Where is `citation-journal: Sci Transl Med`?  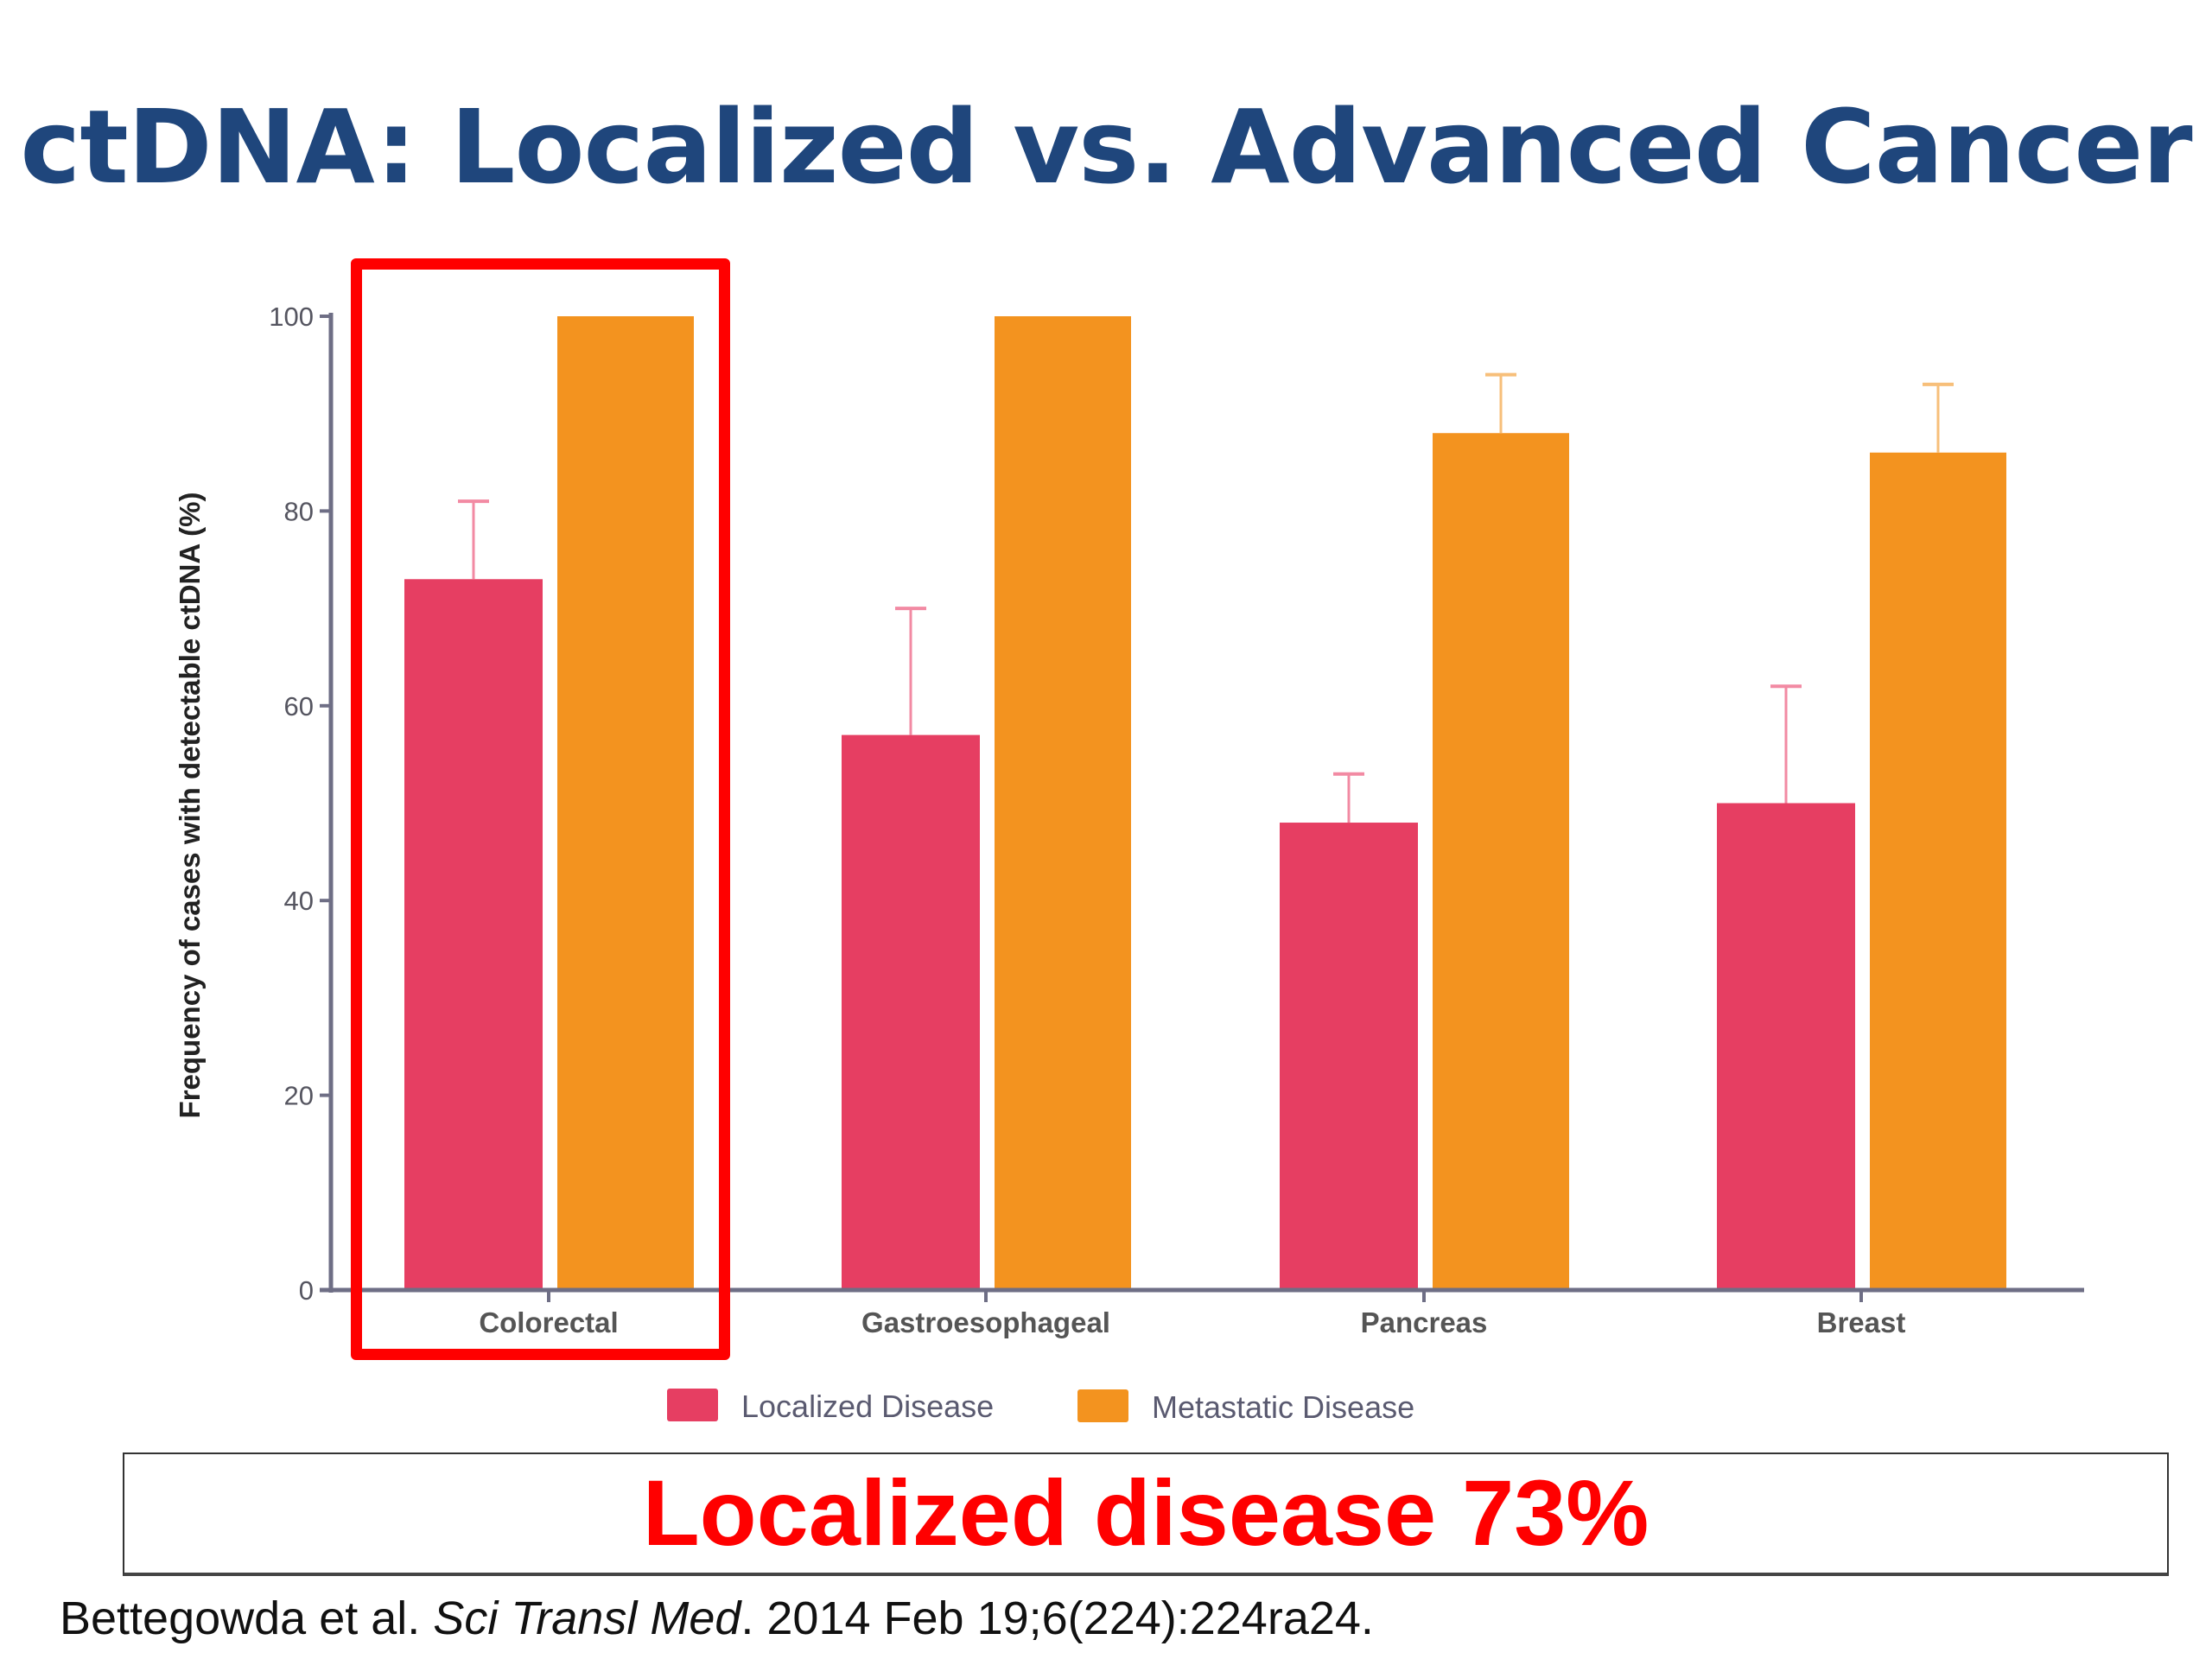 citation-journal: Sci Transl Med is located at coordinates (587, 1618).